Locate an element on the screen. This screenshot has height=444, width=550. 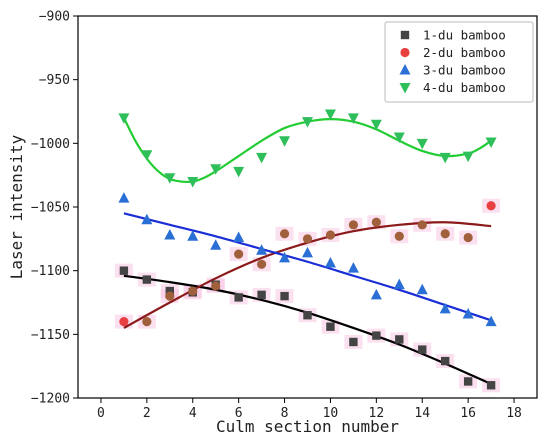
y-axis-ticks: −1200 −1150 −1100 −1050 −1000 −950 −900 is located at coordinates (54, 208).